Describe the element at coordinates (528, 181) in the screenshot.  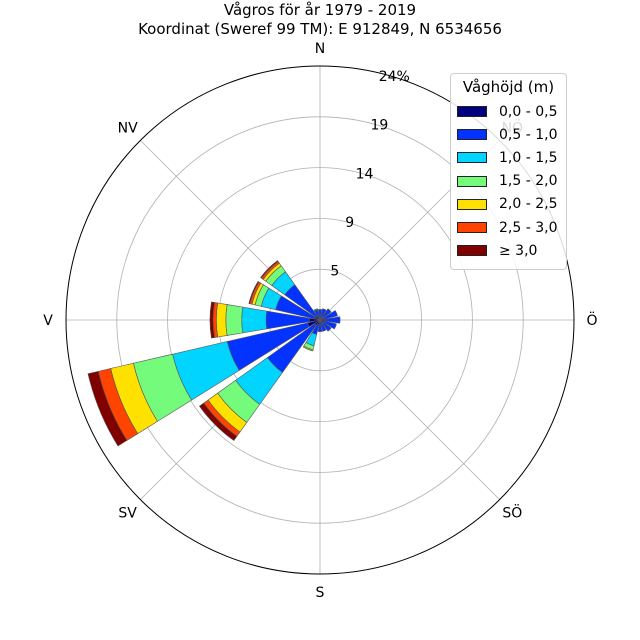
I see `legend-label: 1,5 - 2,0` at that location.